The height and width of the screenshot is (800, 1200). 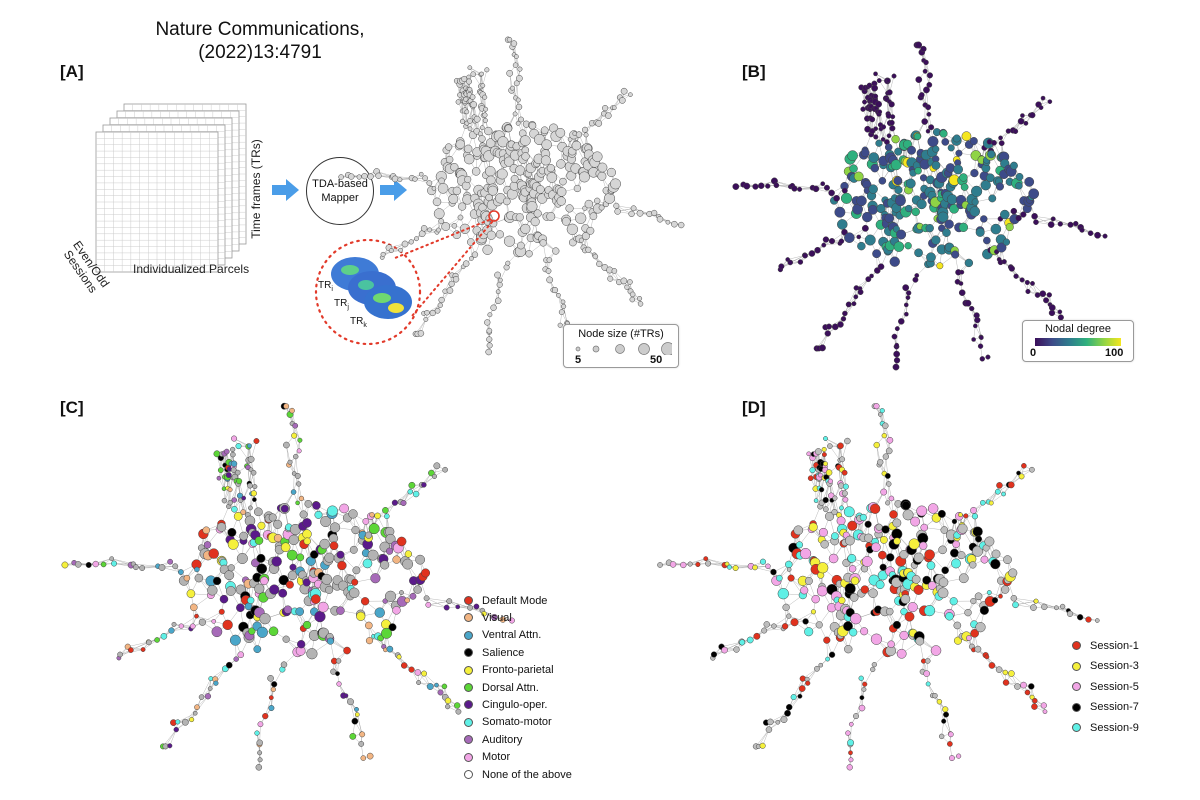 What do you see at coordinates (72, 71) in the screenshot?
I see `panel-label-a: [A]` at bounding box center [72, 71].